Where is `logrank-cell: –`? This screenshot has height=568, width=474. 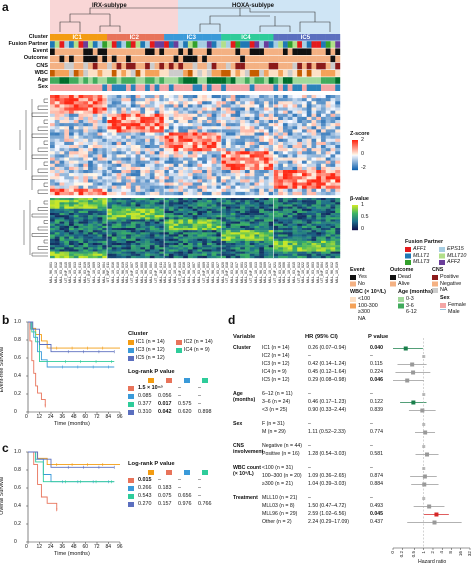 logrank-cell: – is located at coordinates (179, 488).